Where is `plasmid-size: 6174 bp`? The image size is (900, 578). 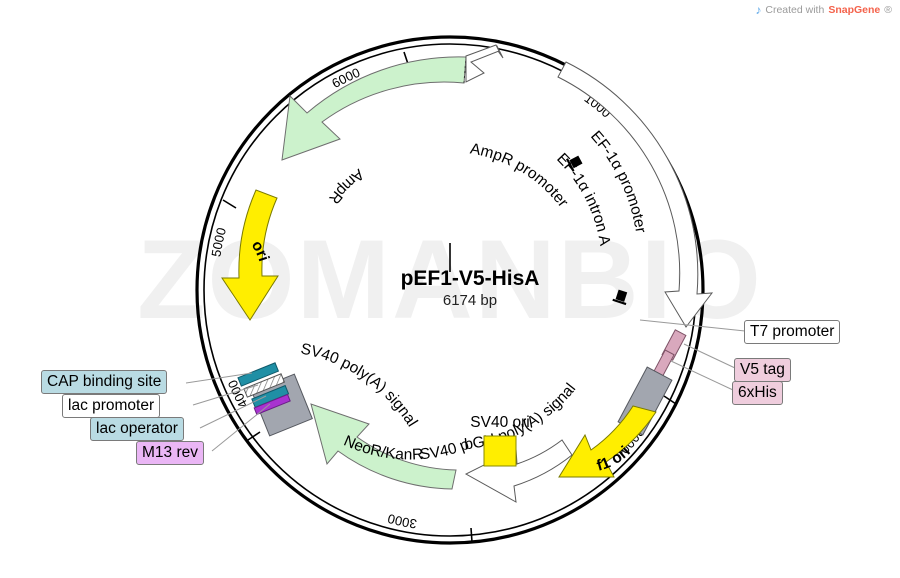
plasmid-size: 6174 bp is located at coordinates (470, 300).